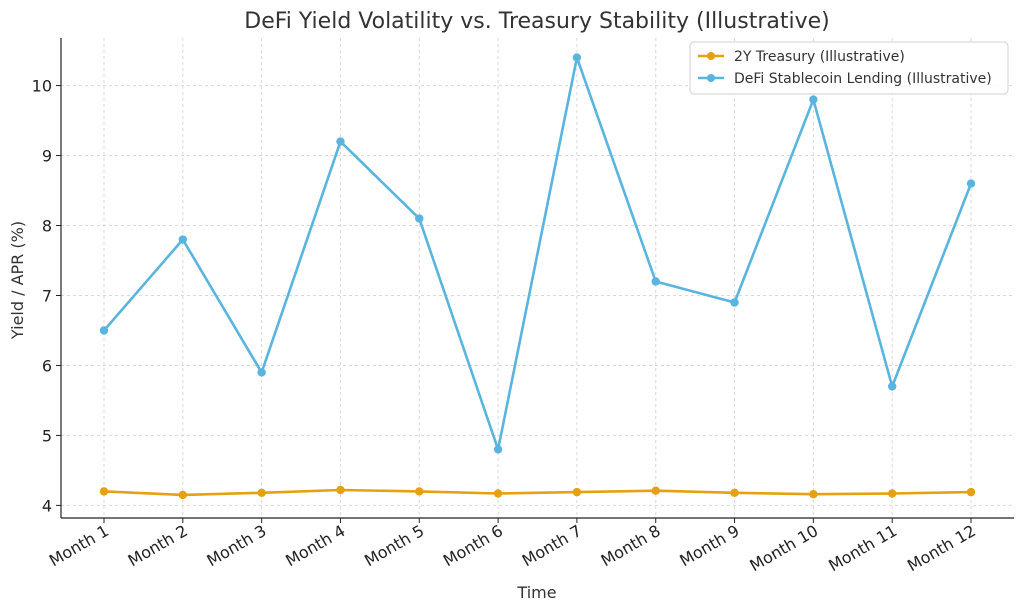  What do you see at coordinates (863, 79) in the screenshot?
I see `legend-label: DeFi Stablecoin Lending (Illustrative)` at bounding box center [863, 79].